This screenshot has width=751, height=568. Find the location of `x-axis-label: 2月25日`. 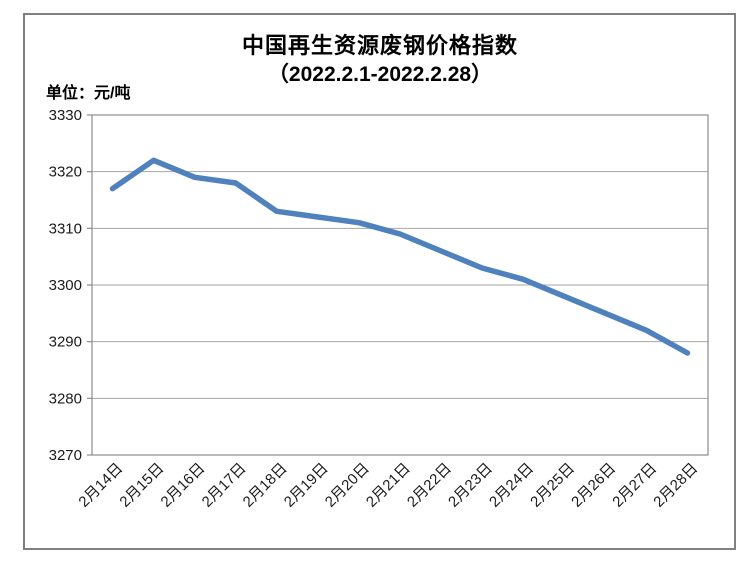

x-axis-label: 2月25日 is located at coordinates (552, 485).